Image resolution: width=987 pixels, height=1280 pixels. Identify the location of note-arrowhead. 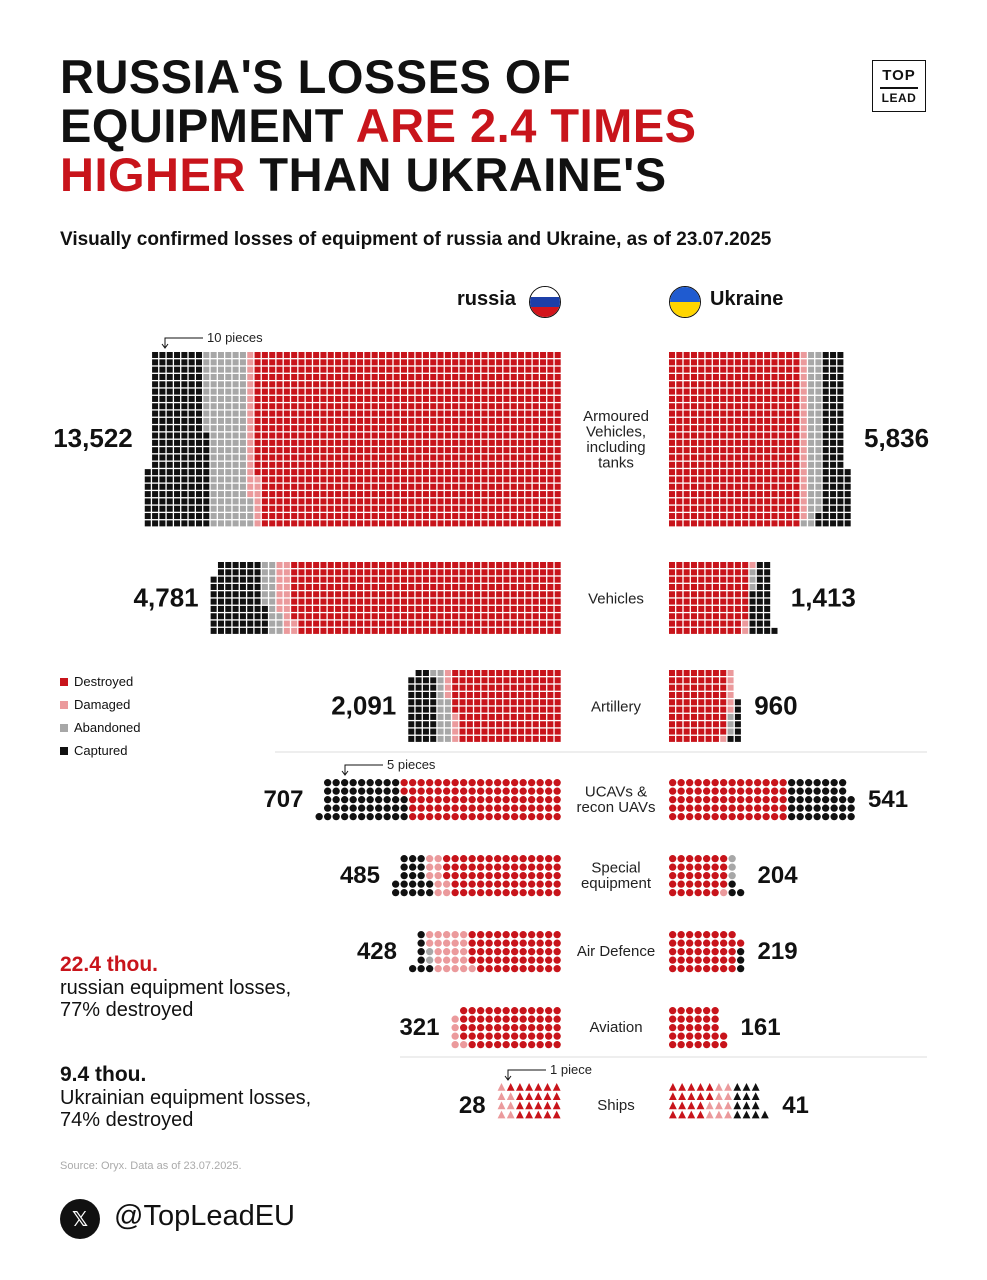
(508, 1078).